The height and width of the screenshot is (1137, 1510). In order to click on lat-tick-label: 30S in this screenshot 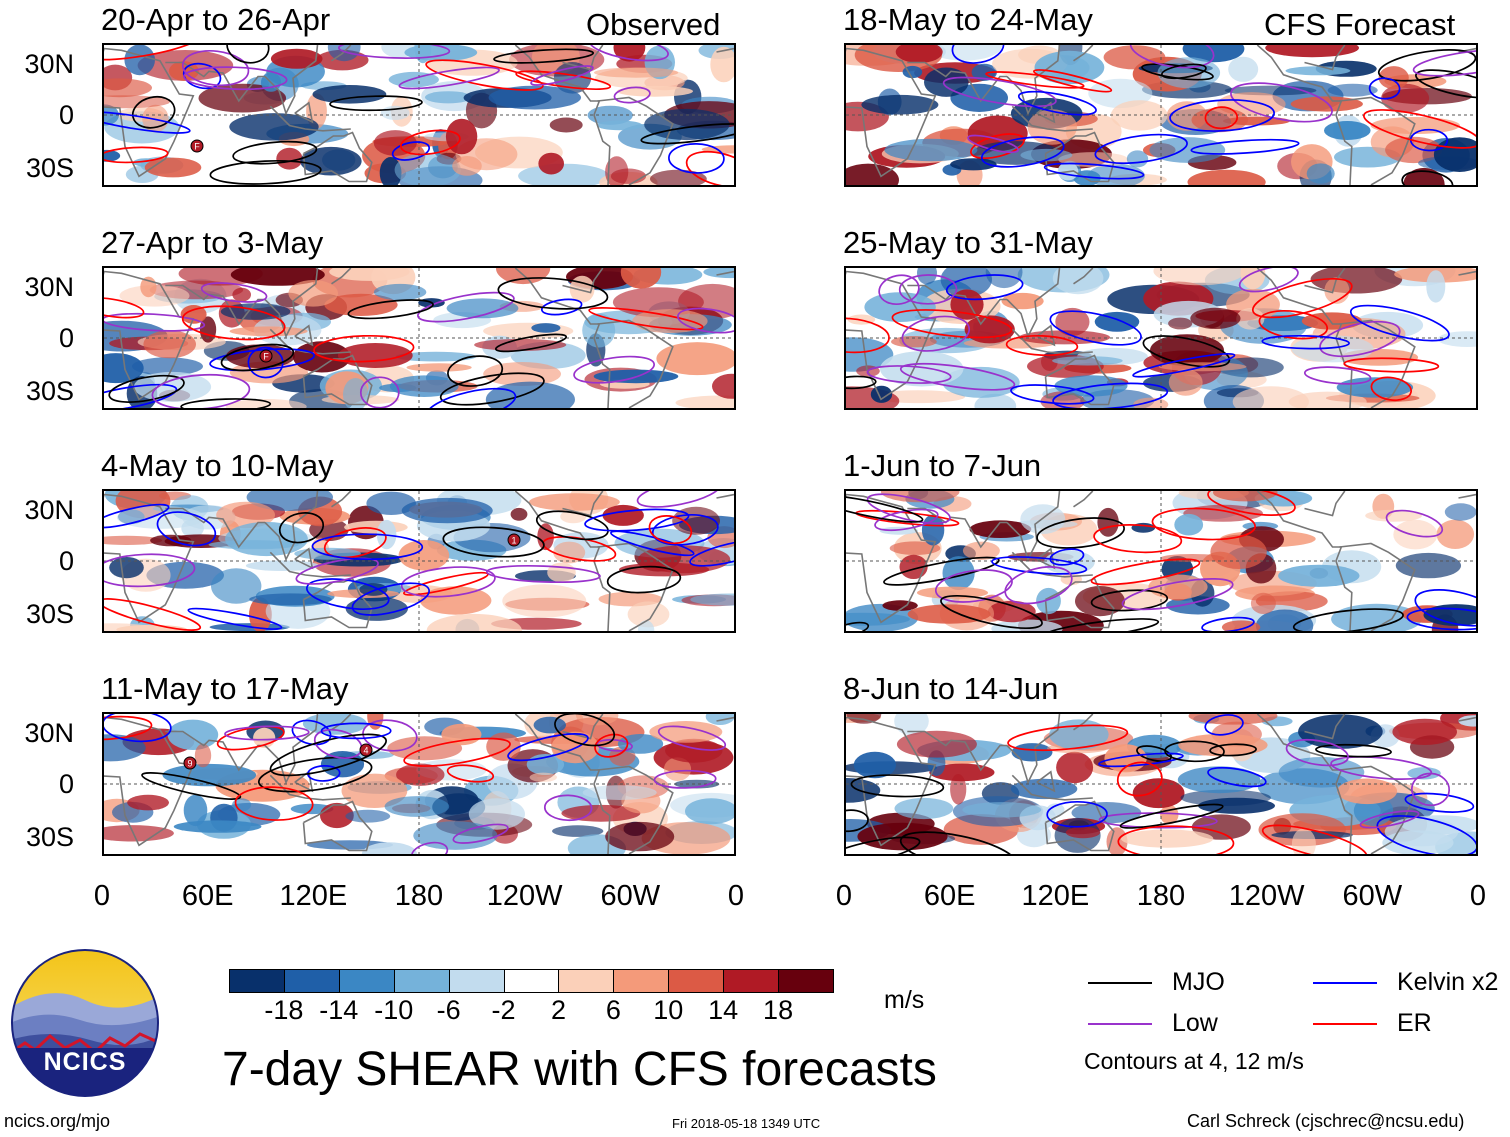, I will do `click(49, 168)`.